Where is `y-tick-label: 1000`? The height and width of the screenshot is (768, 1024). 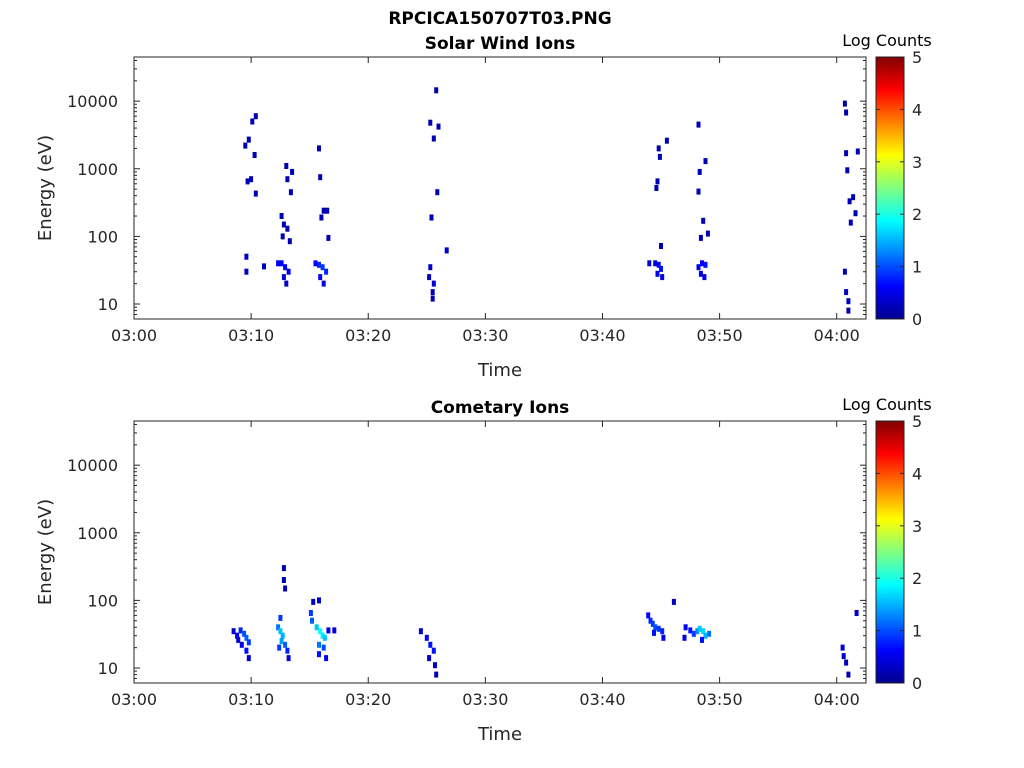
y-tick-label: 1000 is located at coordinates (97, 533).